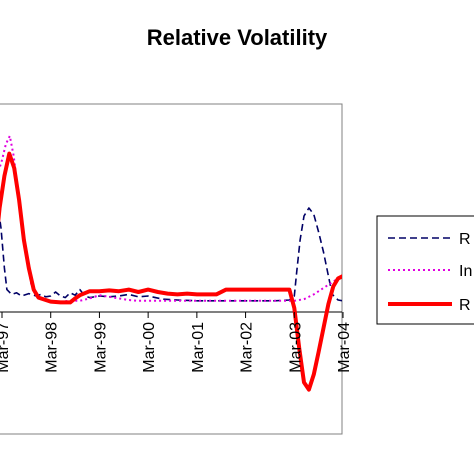 The width and height of the screenshot is (474, 474). Describe the element at coordinates (52, 347) in the screenshot. I see `x-tick-label: Mar-98` at that location.